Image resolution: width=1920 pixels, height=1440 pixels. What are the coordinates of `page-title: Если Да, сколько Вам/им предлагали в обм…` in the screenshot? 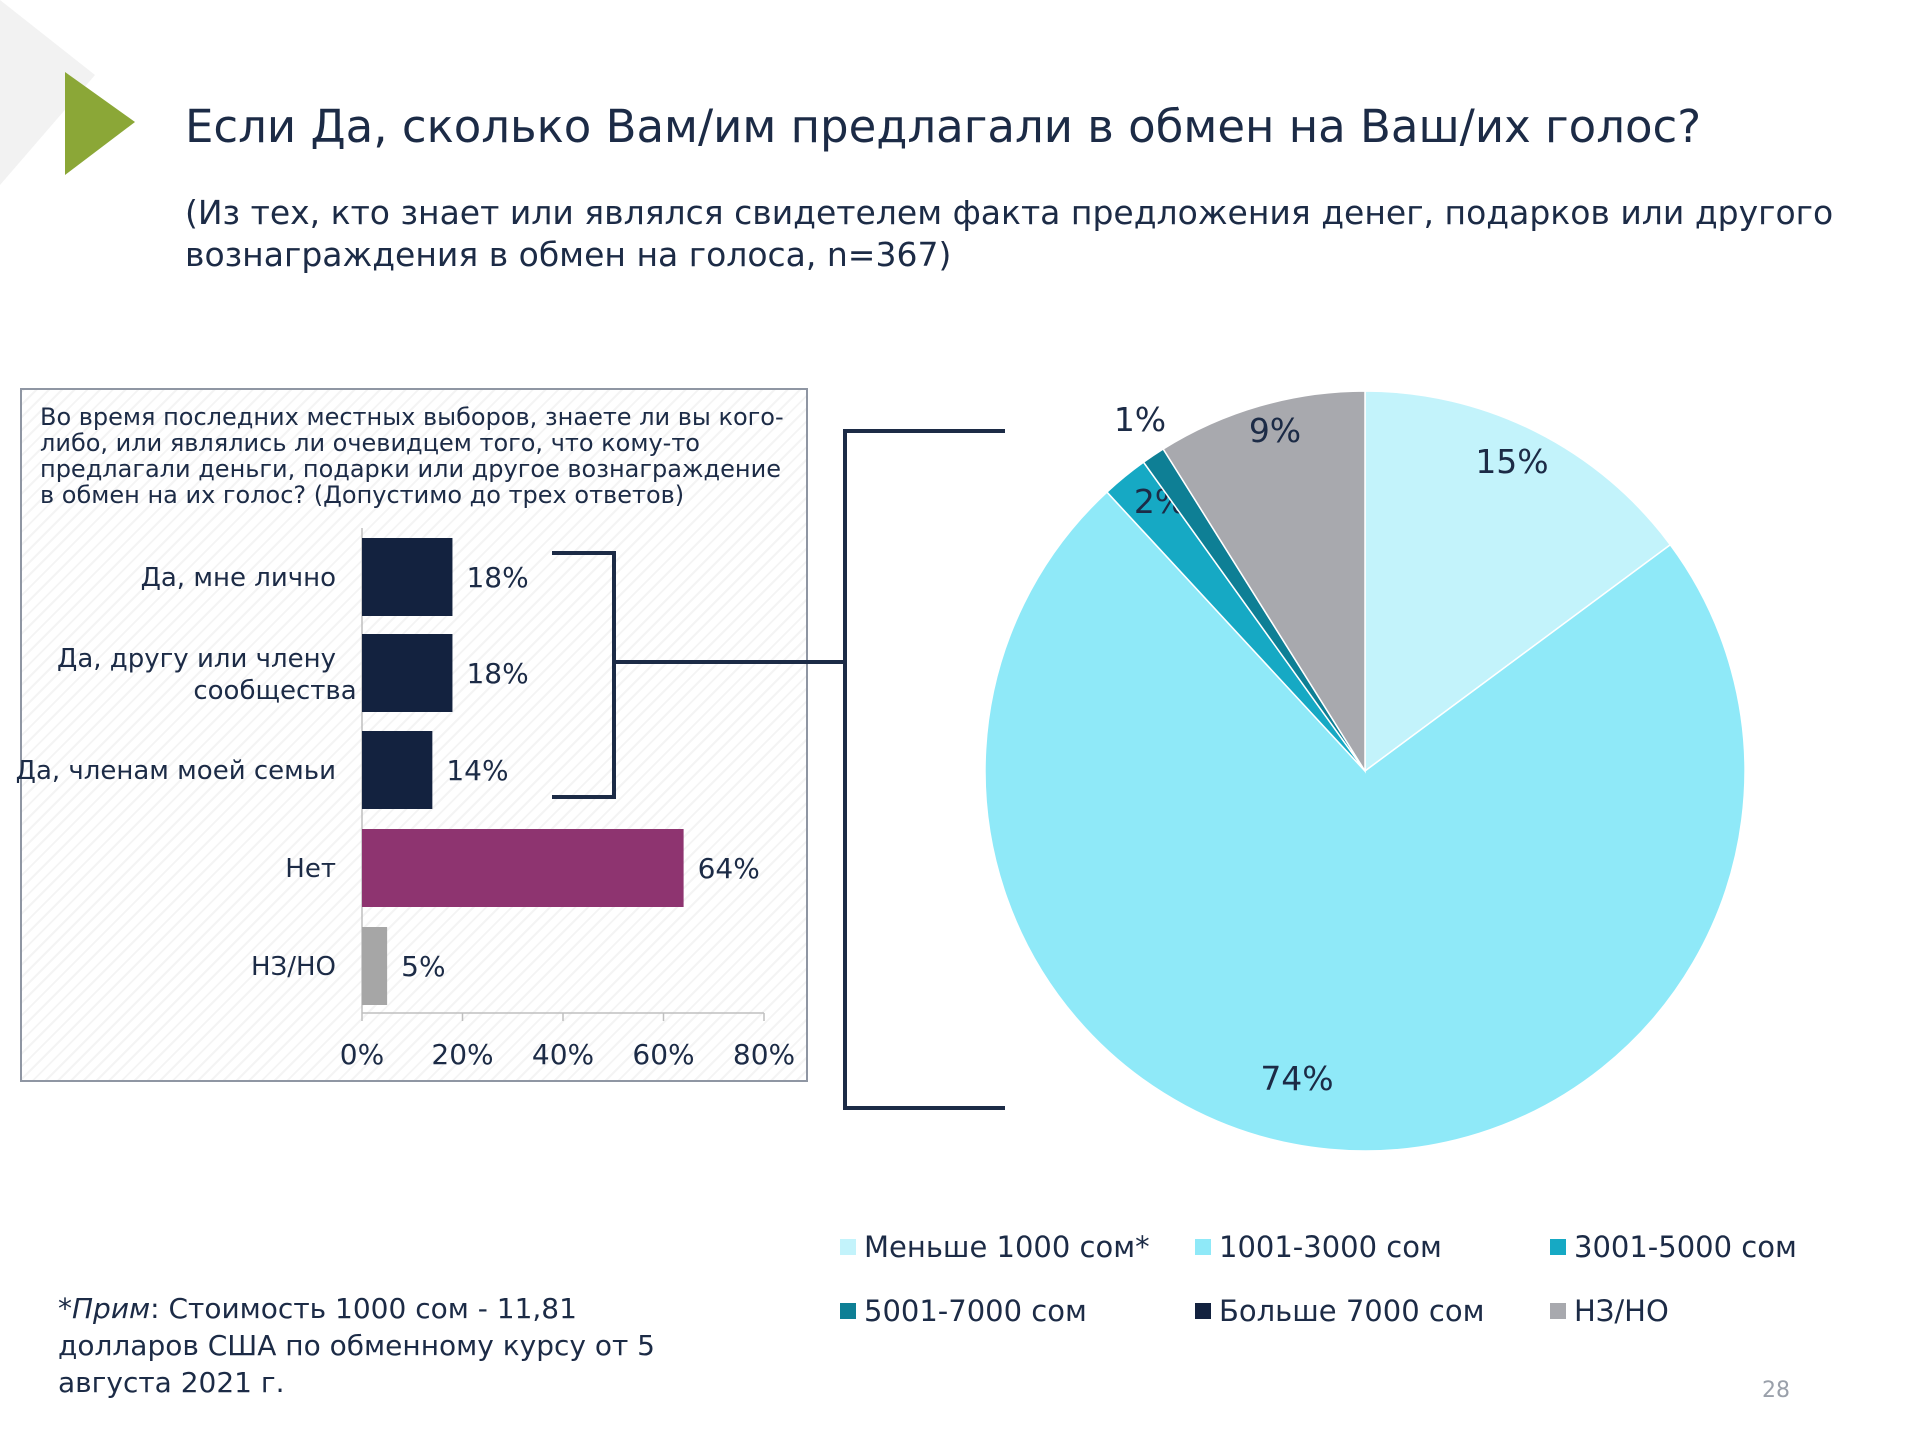 It's located at (943, 126).